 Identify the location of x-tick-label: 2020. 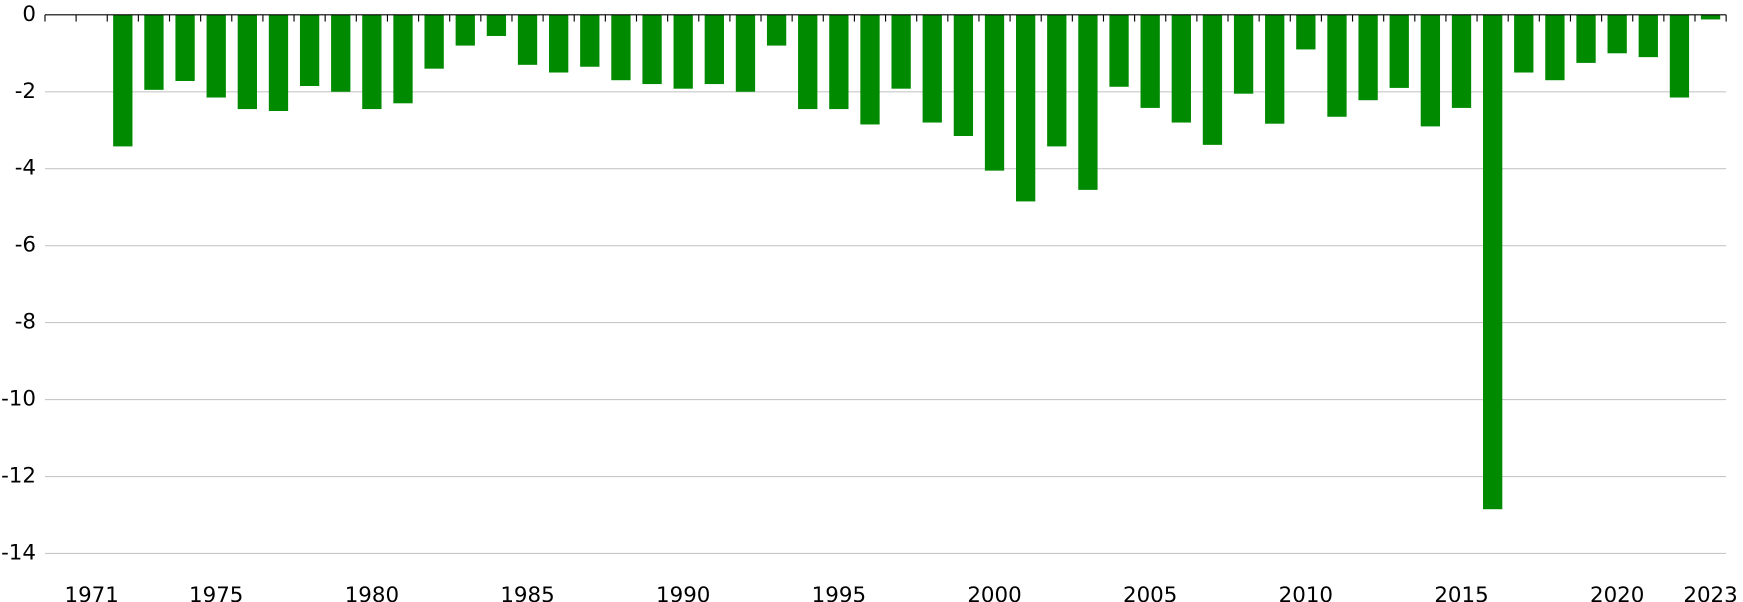
(1617, 592).